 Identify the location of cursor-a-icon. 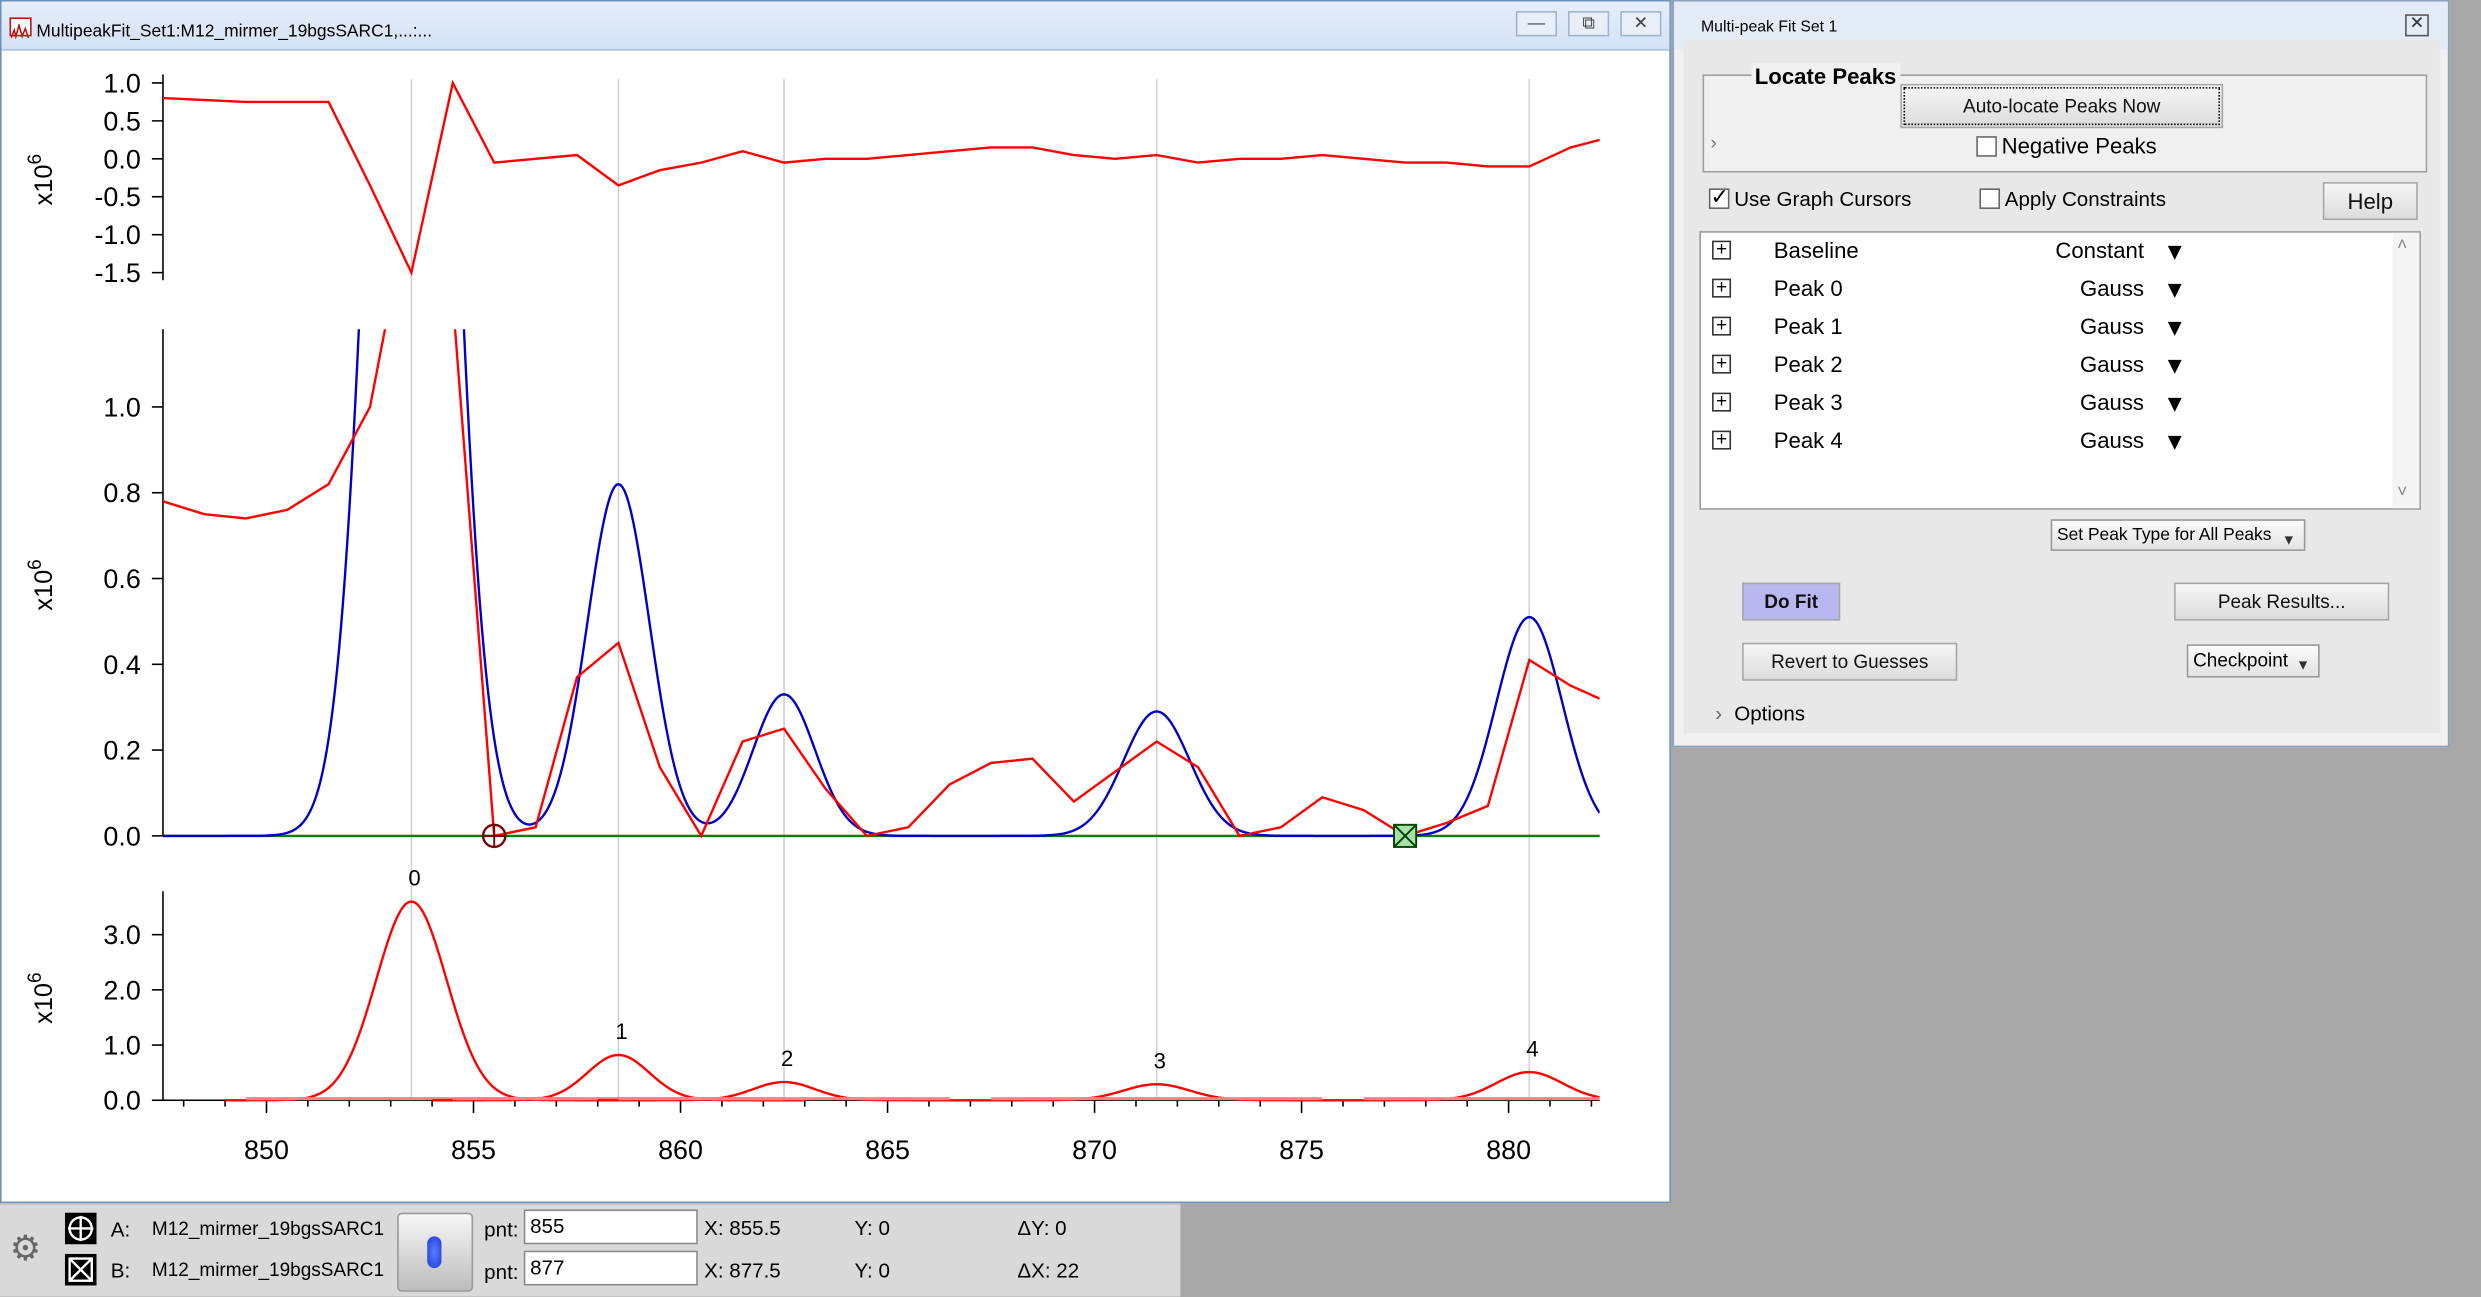
(80, 1228).